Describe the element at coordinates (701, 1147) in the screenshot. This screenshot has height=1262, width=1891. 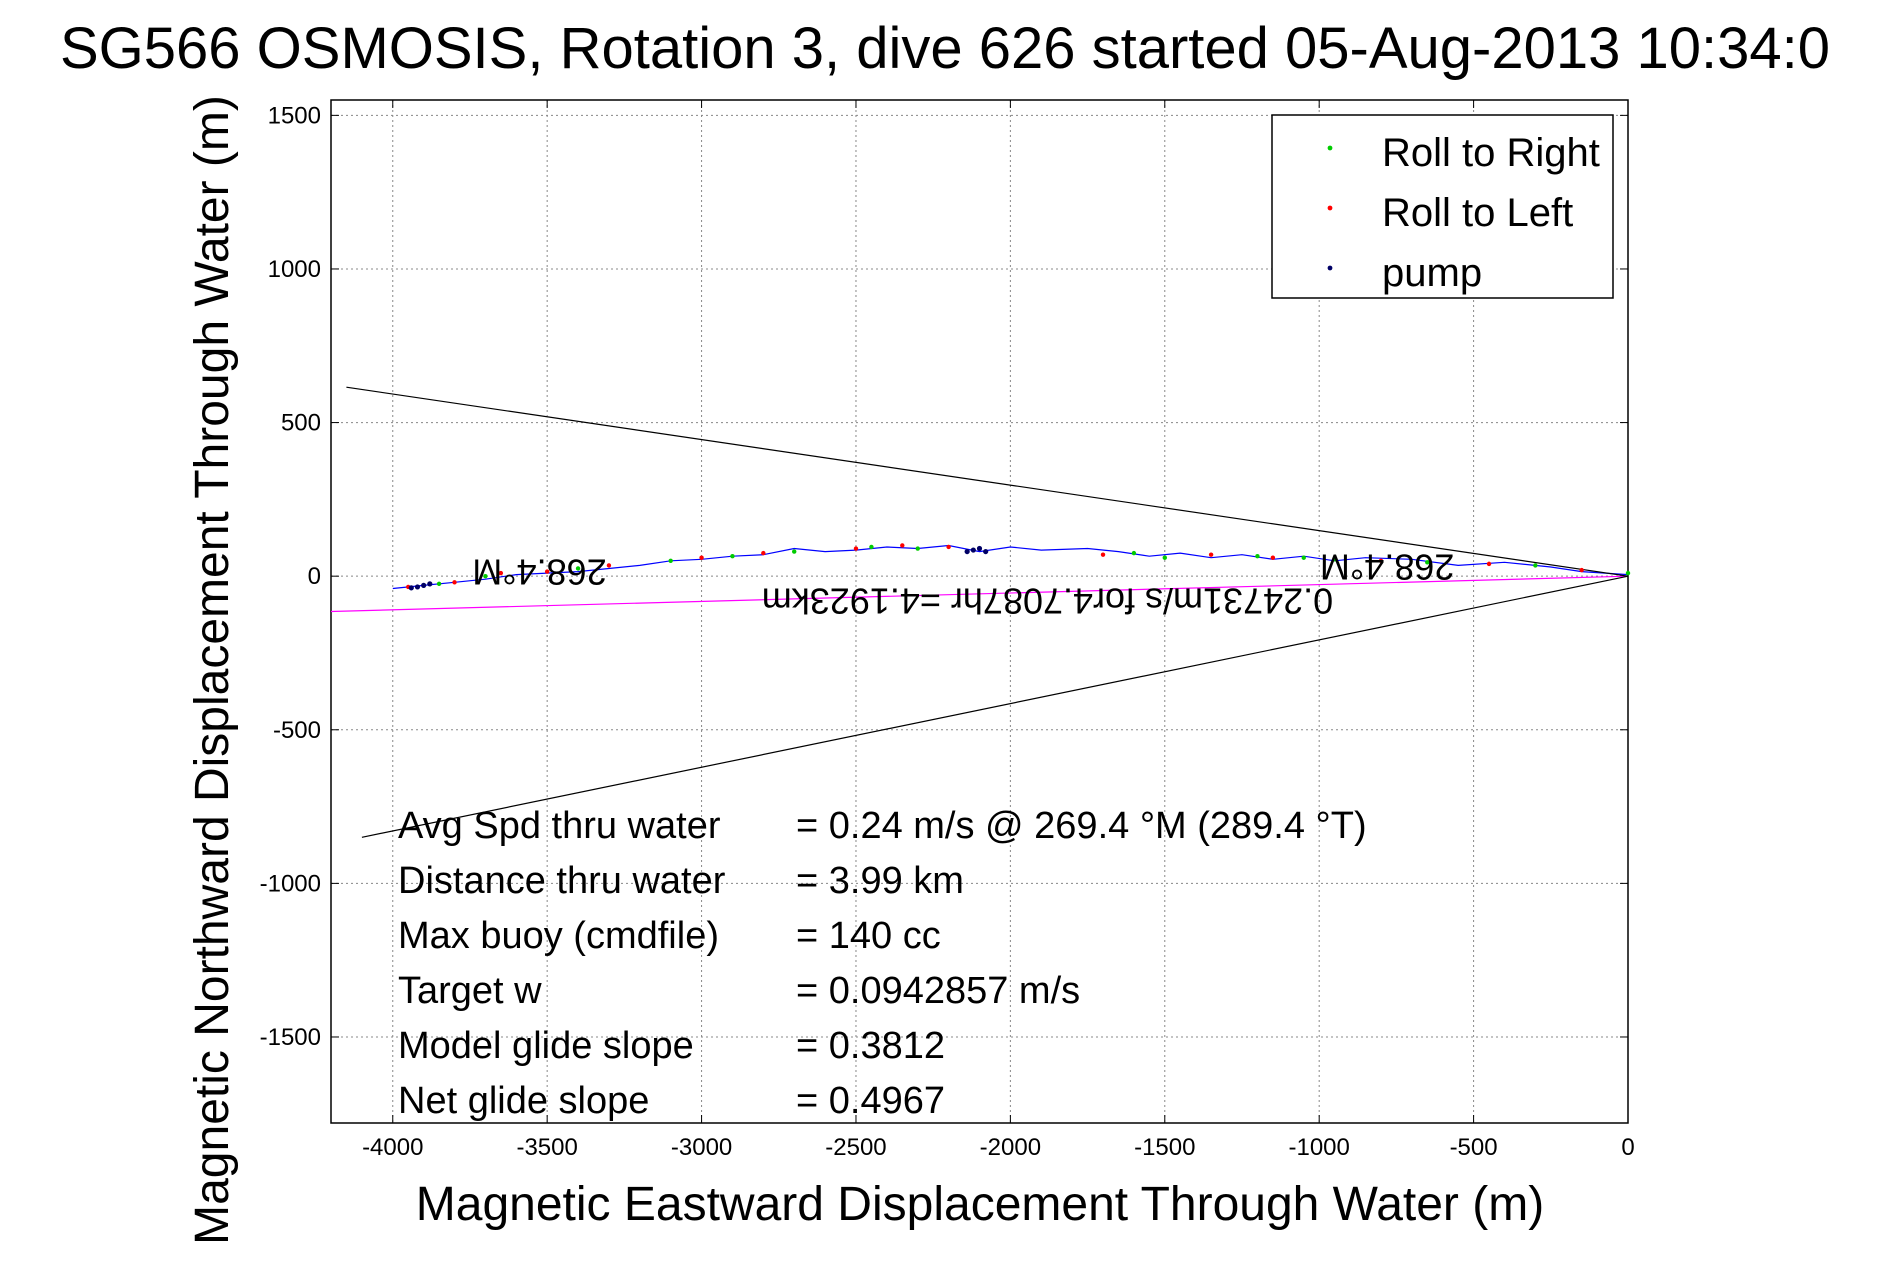
I see `x-tick-label: -3000` at that location.